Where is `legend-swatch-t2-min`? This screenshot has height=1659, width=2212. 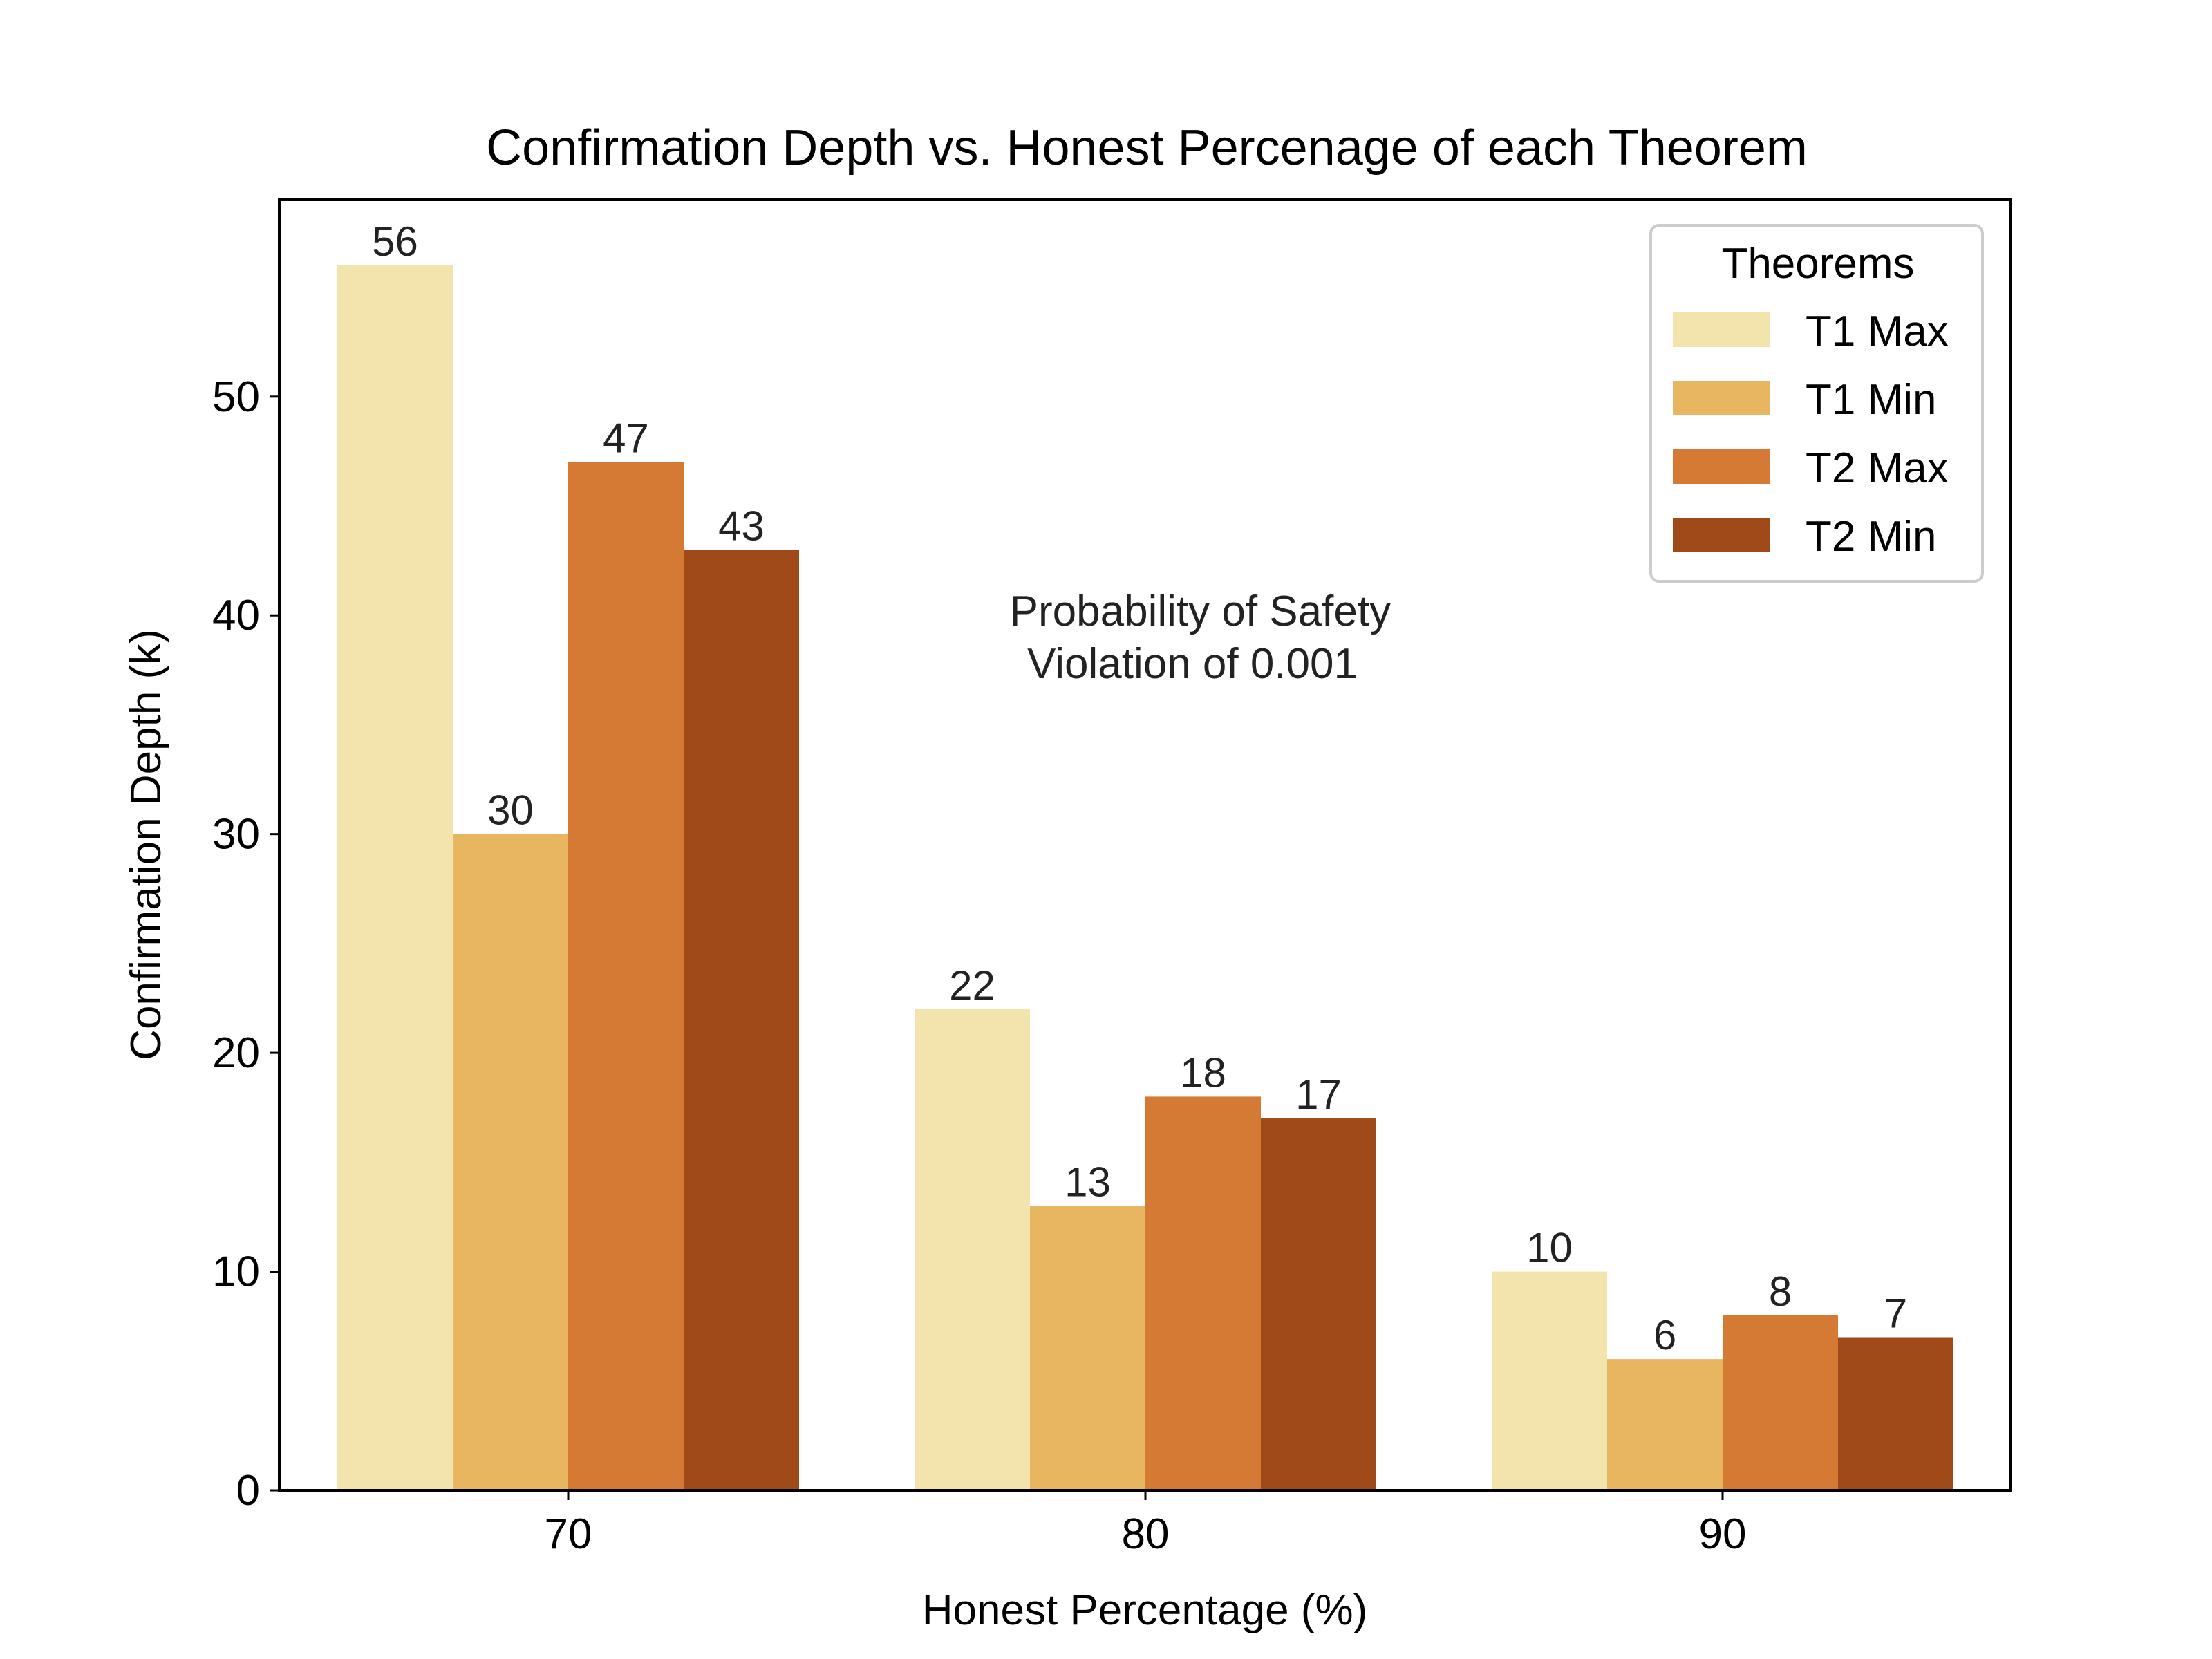
legend-swatch-t2-min is located at coordinates (1722, 535).